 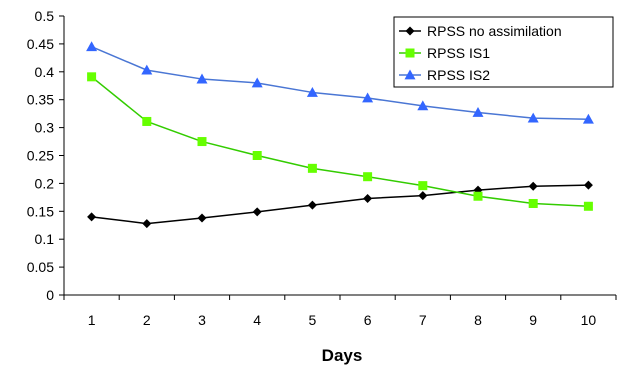 What do you see at coordinates (494, 31) in the screenshot?
I see `legend-label: RPSS no assimilation` at bounding box center [494, 31].